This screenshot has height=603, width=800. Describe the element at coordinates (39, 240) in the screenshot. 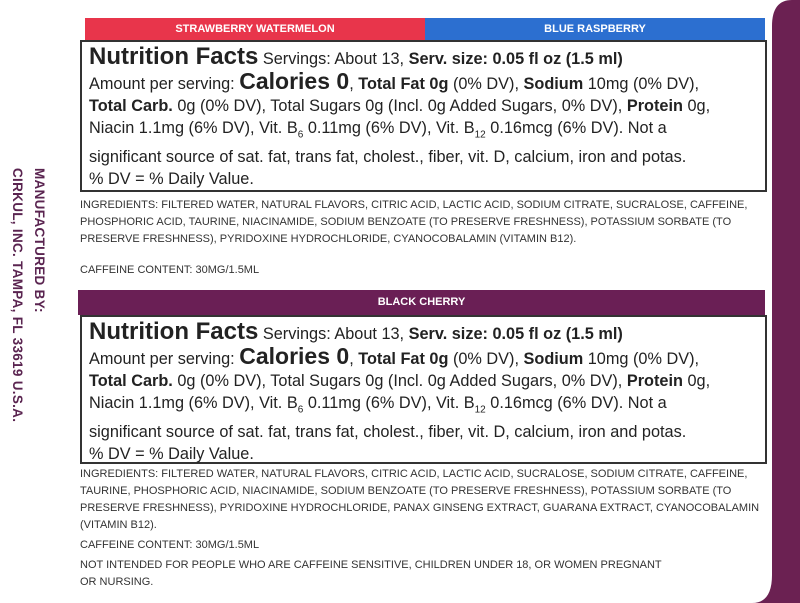

I see `manufacturer-line: MANUFACTURED BY:` at that location.